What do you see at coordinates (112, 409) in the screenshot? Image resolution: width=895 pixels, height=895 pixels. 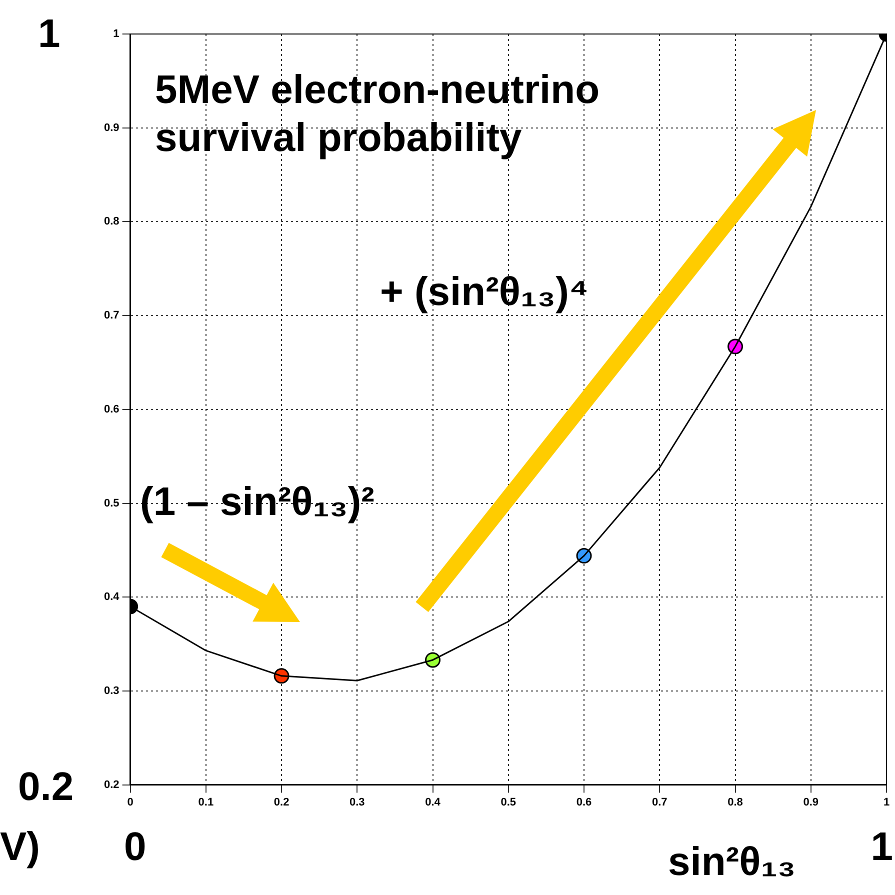 I see `y-tick-label: 0.6` at bounding box center [112, 409].